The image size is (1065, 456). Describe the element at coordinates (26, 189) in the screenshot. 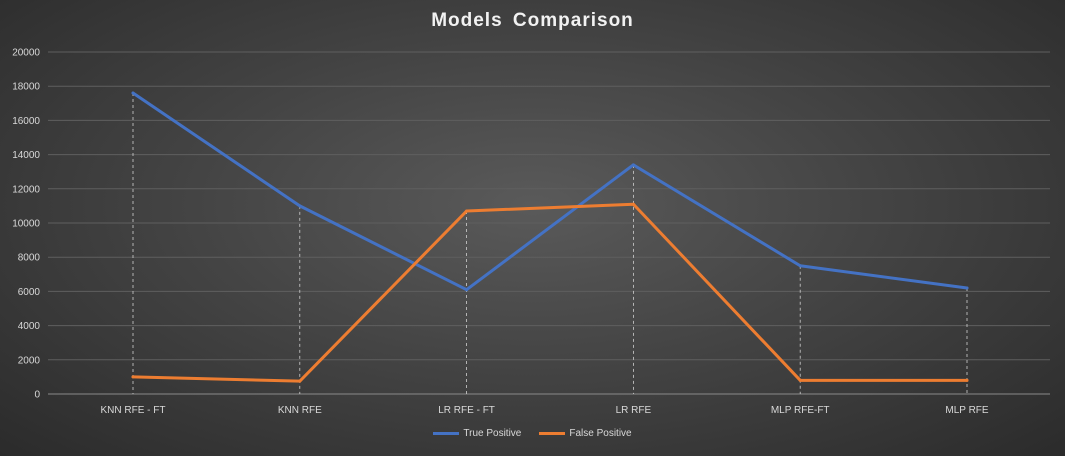

I see `y-tick-label: 12000` at that location.